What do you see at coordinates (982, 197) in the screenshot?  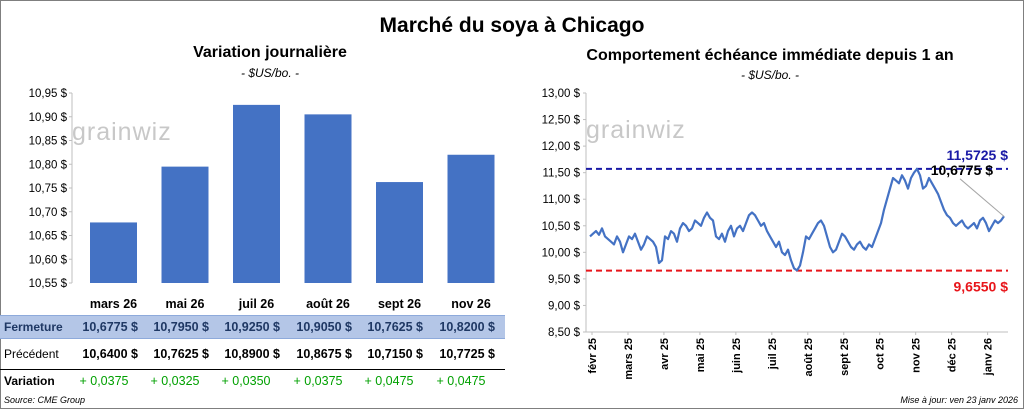 I see `current-leader-line` at bounding box center [982, 197].